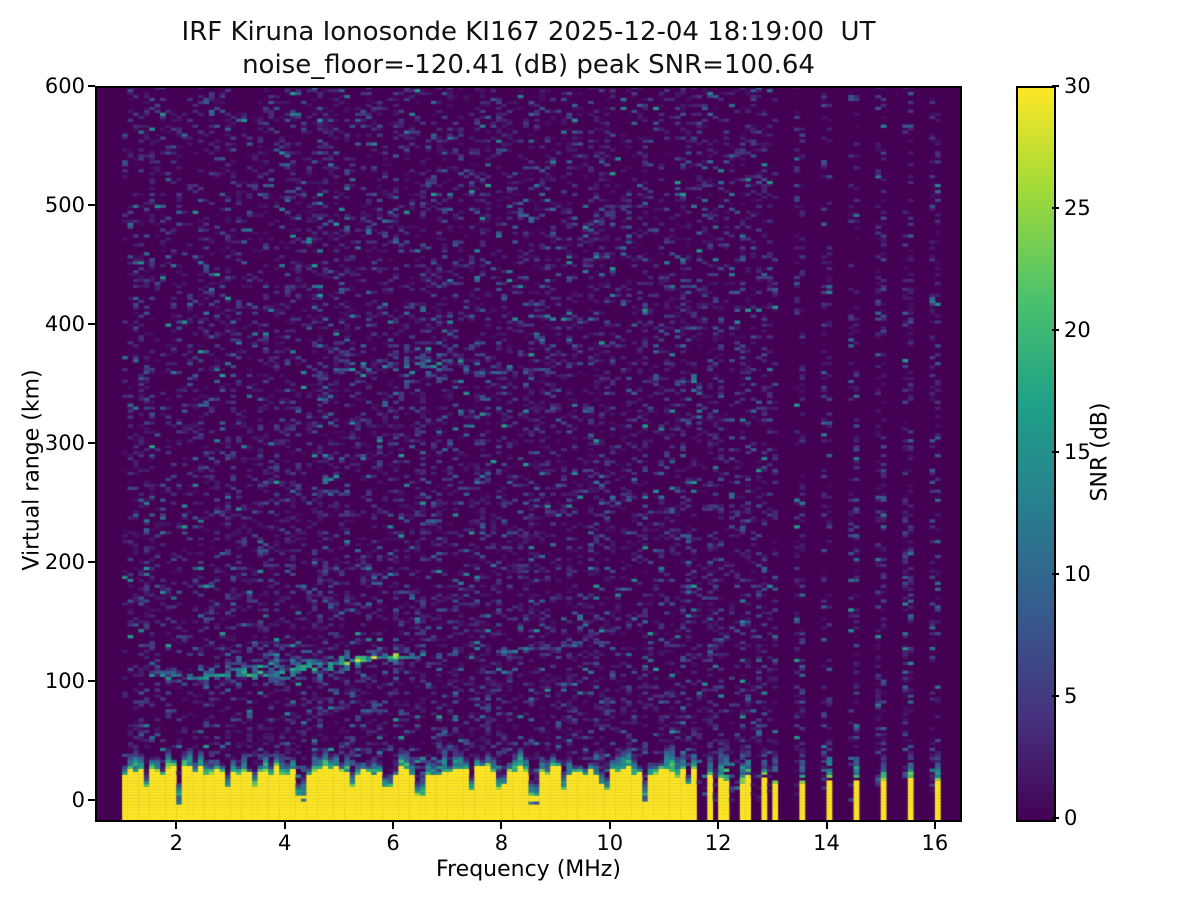 The width and height of the screenshot is (1200, 900). I want to click on chart-subtitle: noise_floor=-120.41 (dB) peak SNR=100.64, so click(528, 65).